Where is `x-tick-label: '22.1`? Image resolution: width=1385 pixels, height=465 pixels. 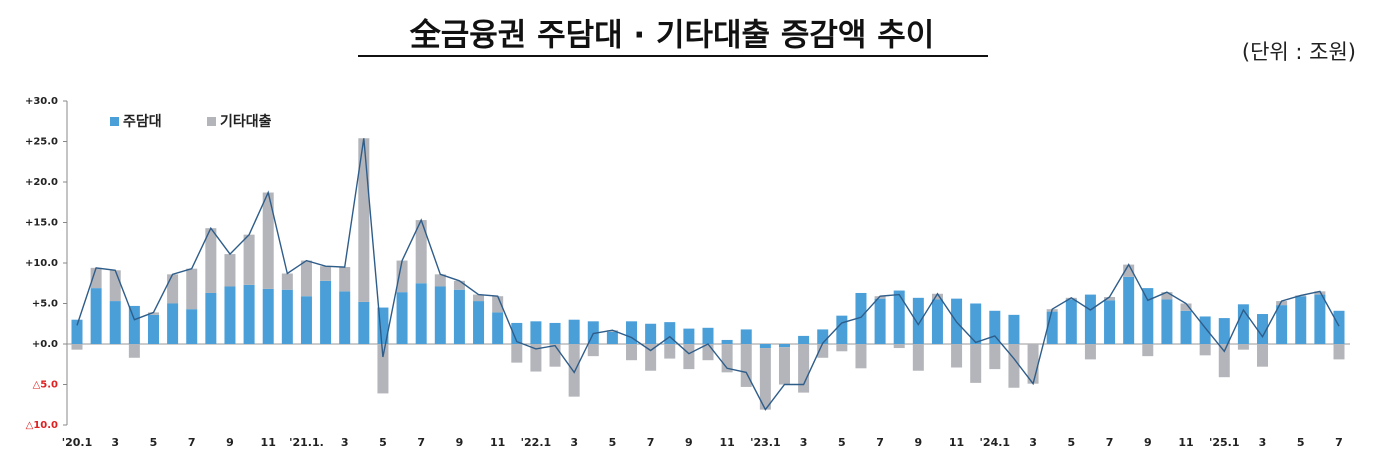 x-tick-label: '22.1 is located at coordinates (536, 442).